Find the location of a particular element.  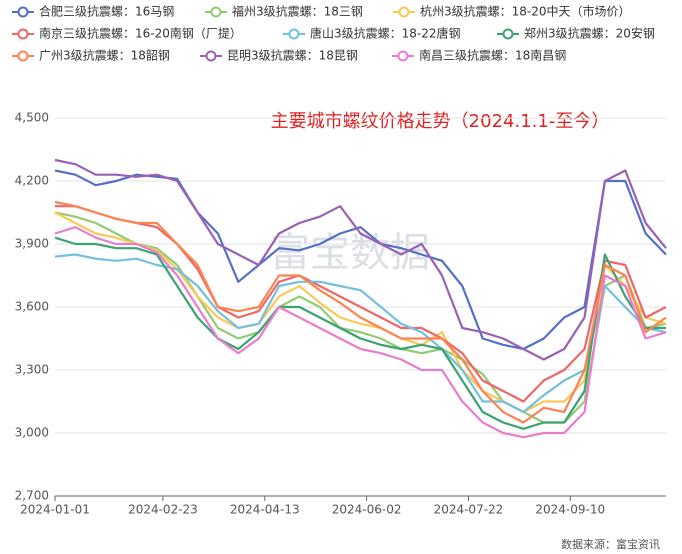

y-tick-label: 3,900 is located at coordinates (32, 244).